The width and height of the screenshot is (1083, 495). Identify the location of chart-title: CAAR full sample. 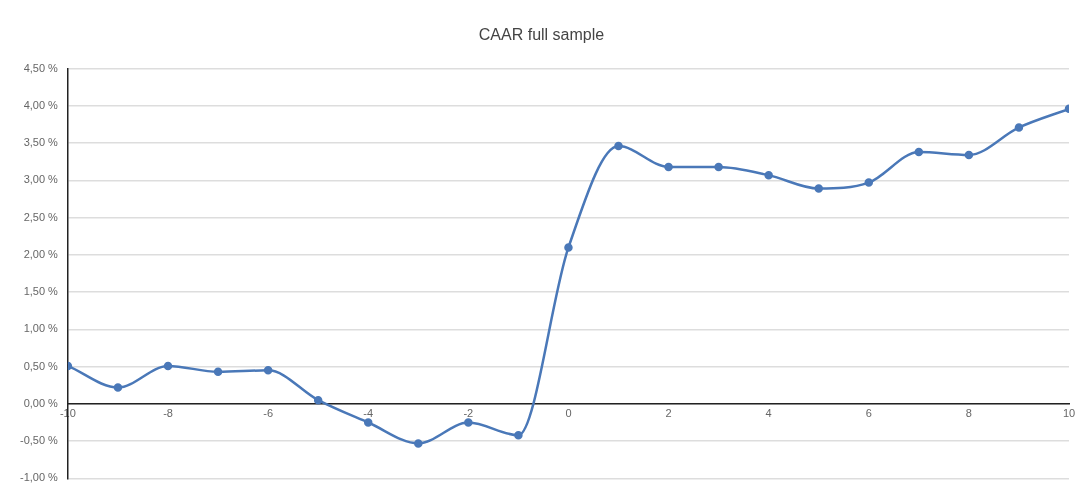
(541, 35).